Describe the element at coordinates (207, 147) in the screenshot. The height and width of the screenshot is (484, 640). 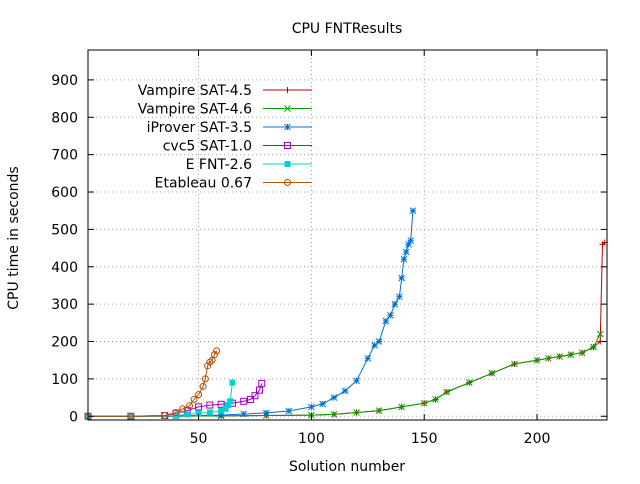
I see `legend-label: cvc5 SAT-1.0` at that location.